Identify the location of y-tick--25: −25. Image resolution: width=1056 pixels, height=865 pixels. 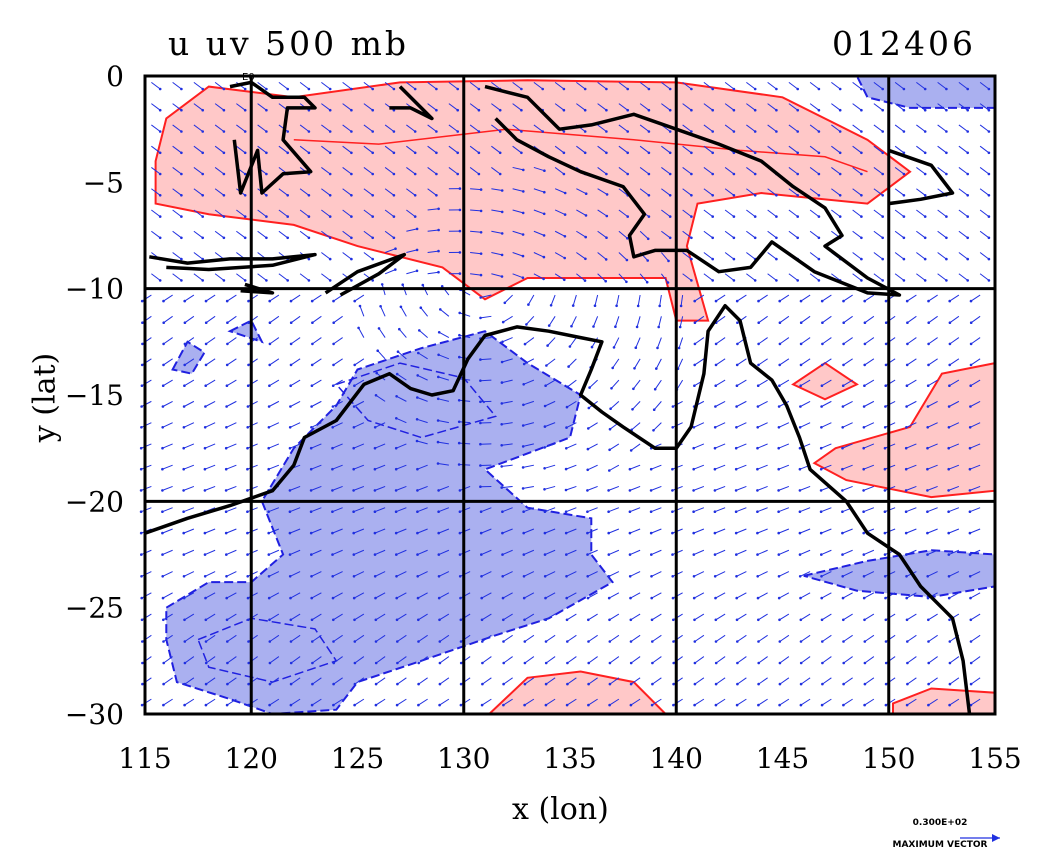
(94, 608).